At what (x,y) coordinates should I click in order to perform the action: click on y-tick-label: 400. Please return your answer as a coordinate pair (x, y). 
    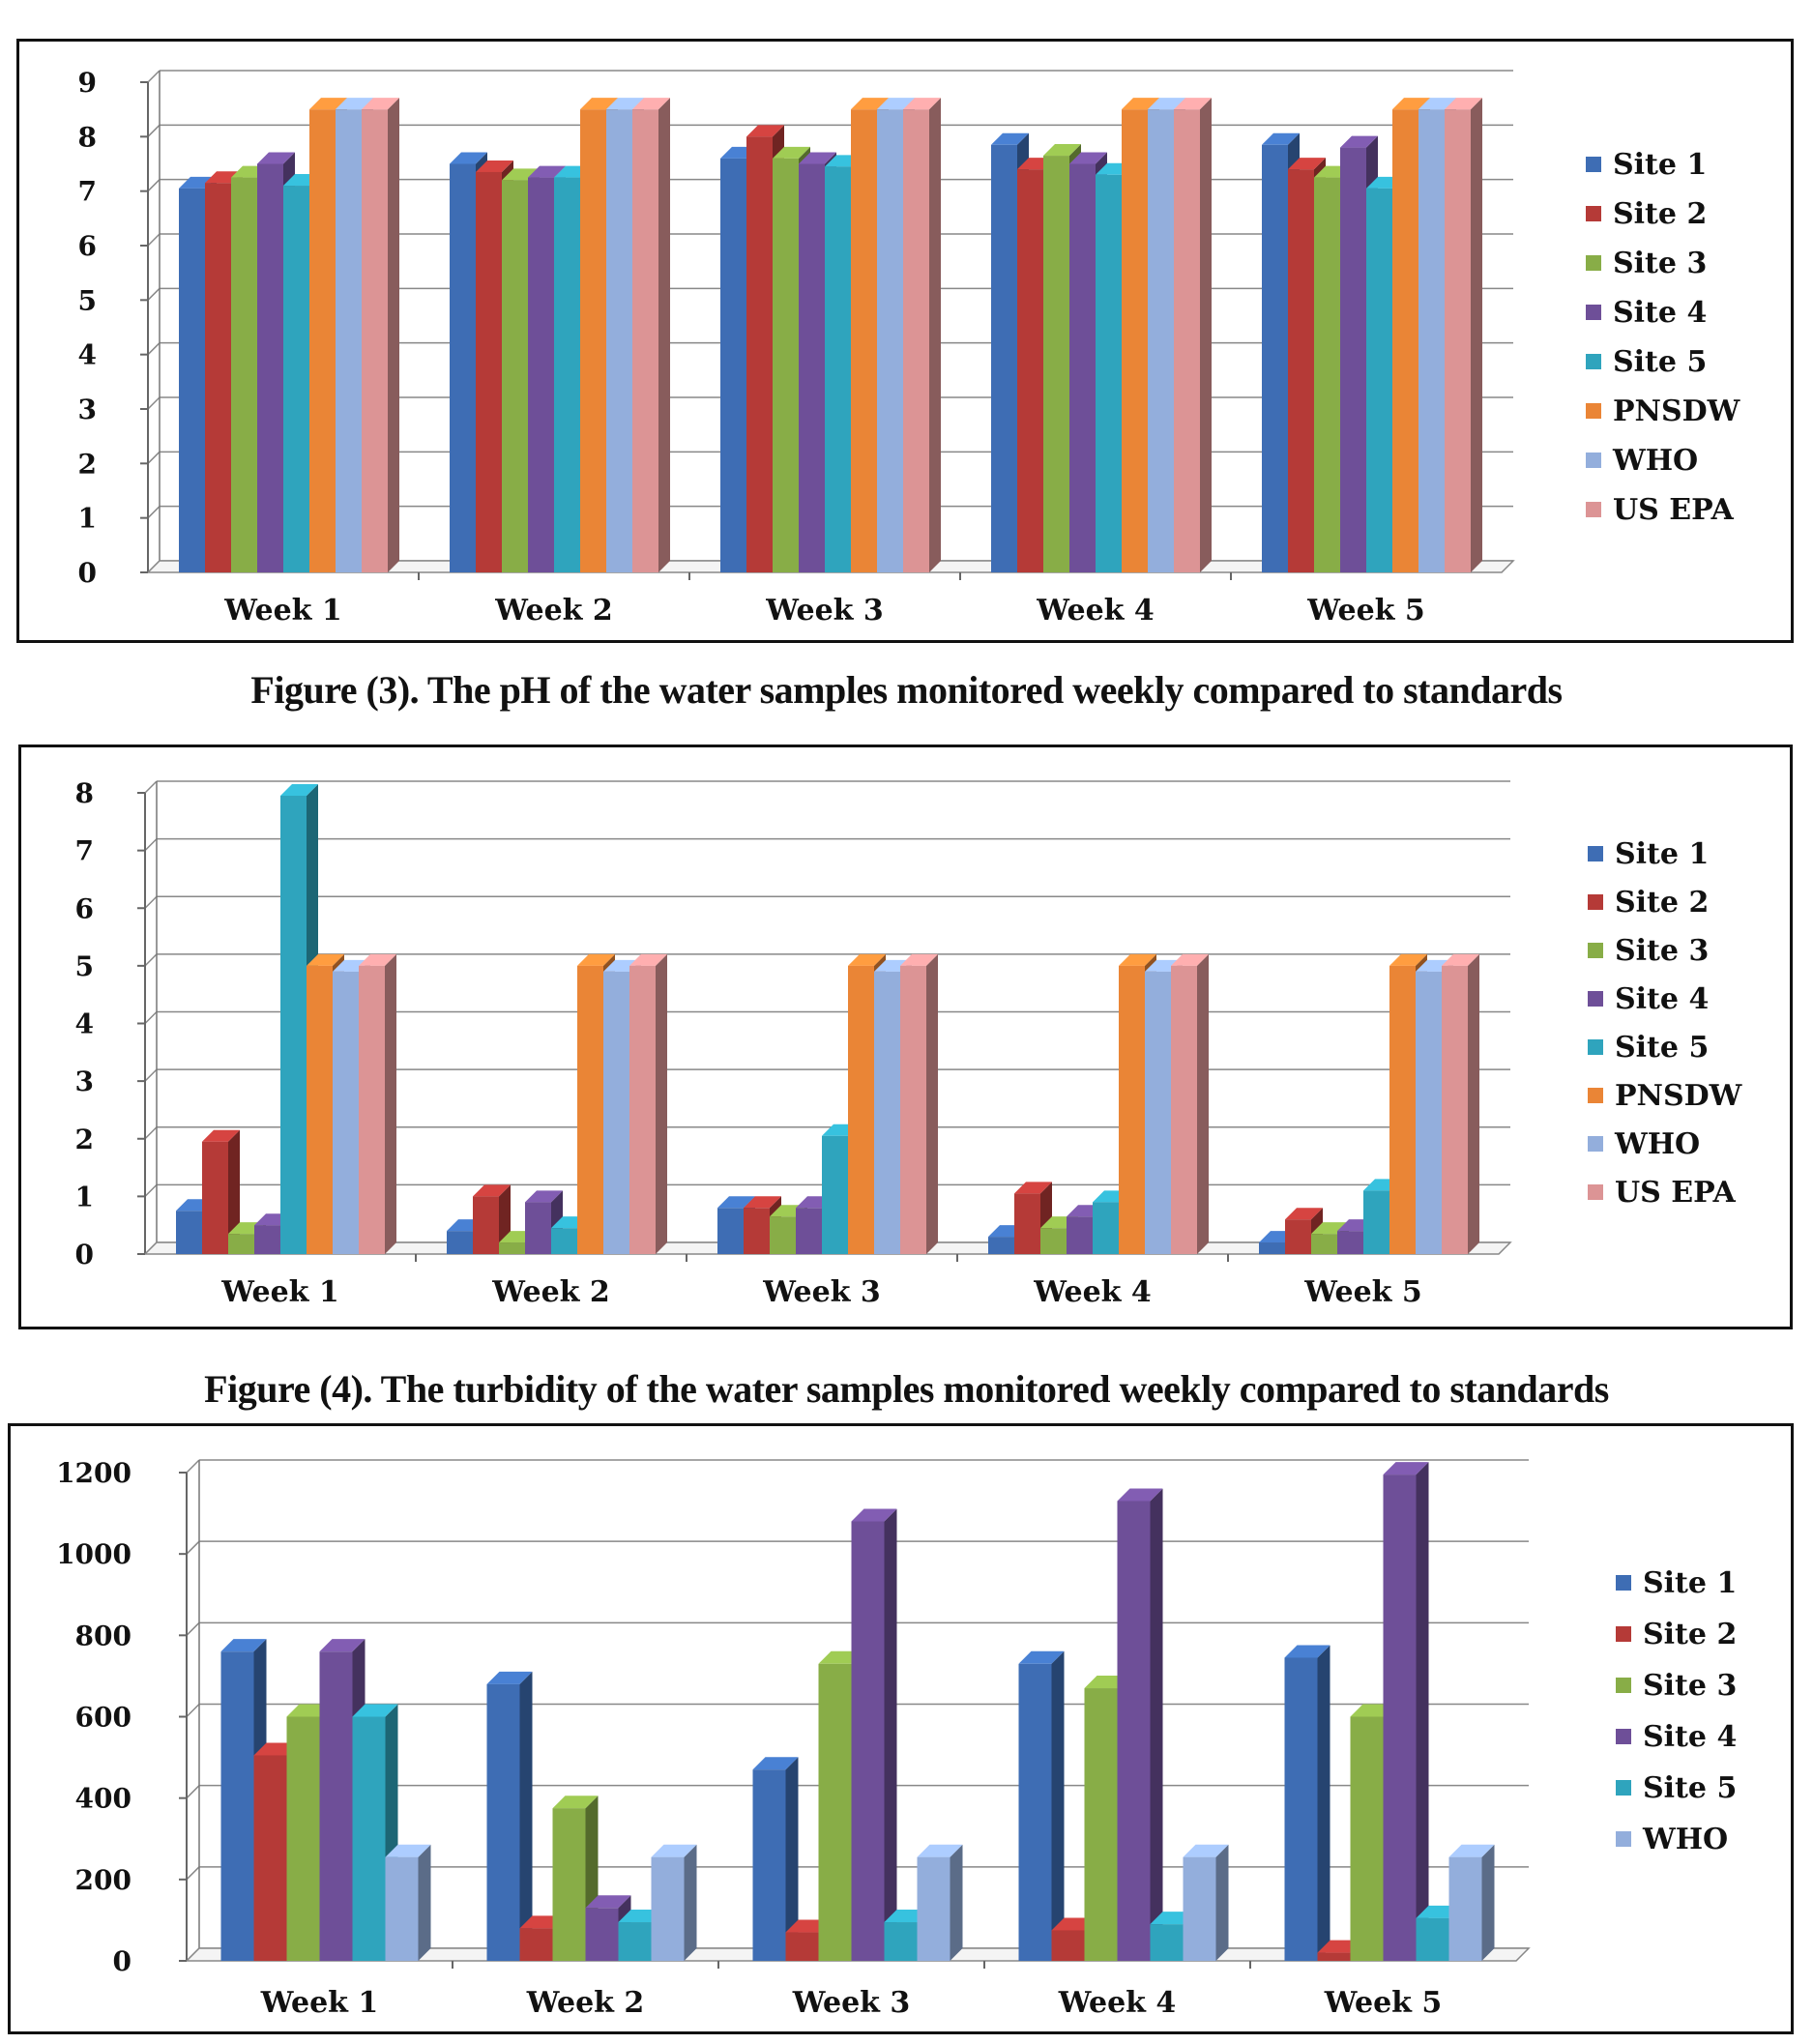
    Looking at the image, I should click on (103, 1799).